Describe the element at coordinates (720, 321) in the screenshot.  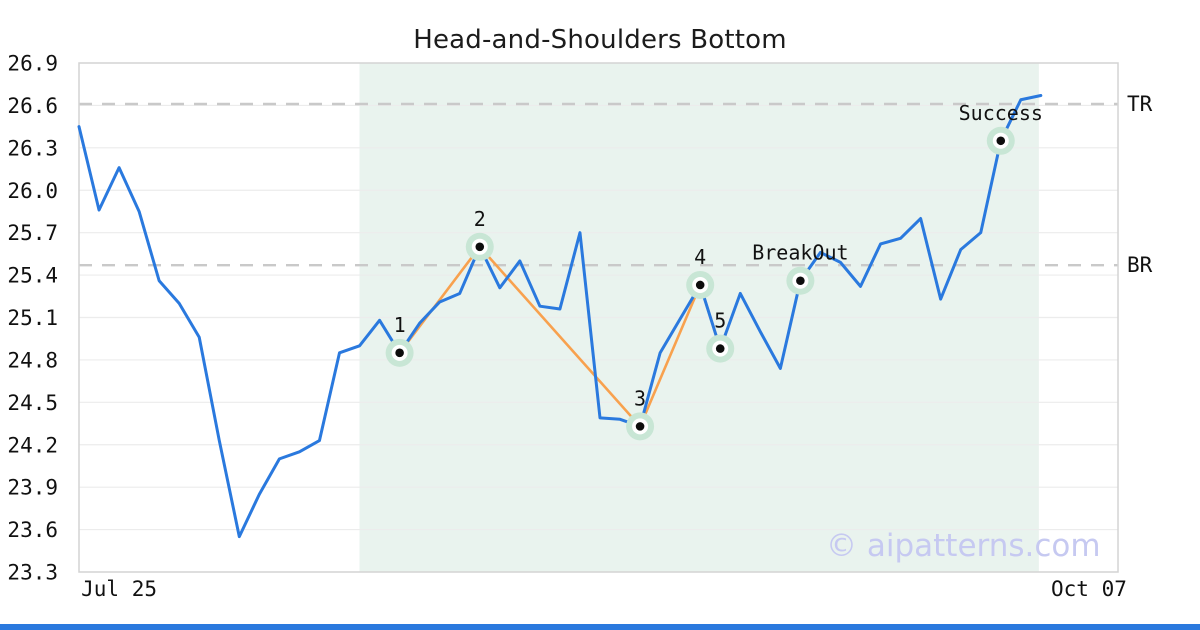
I see `pattern-point-label-5: 5` at that location.